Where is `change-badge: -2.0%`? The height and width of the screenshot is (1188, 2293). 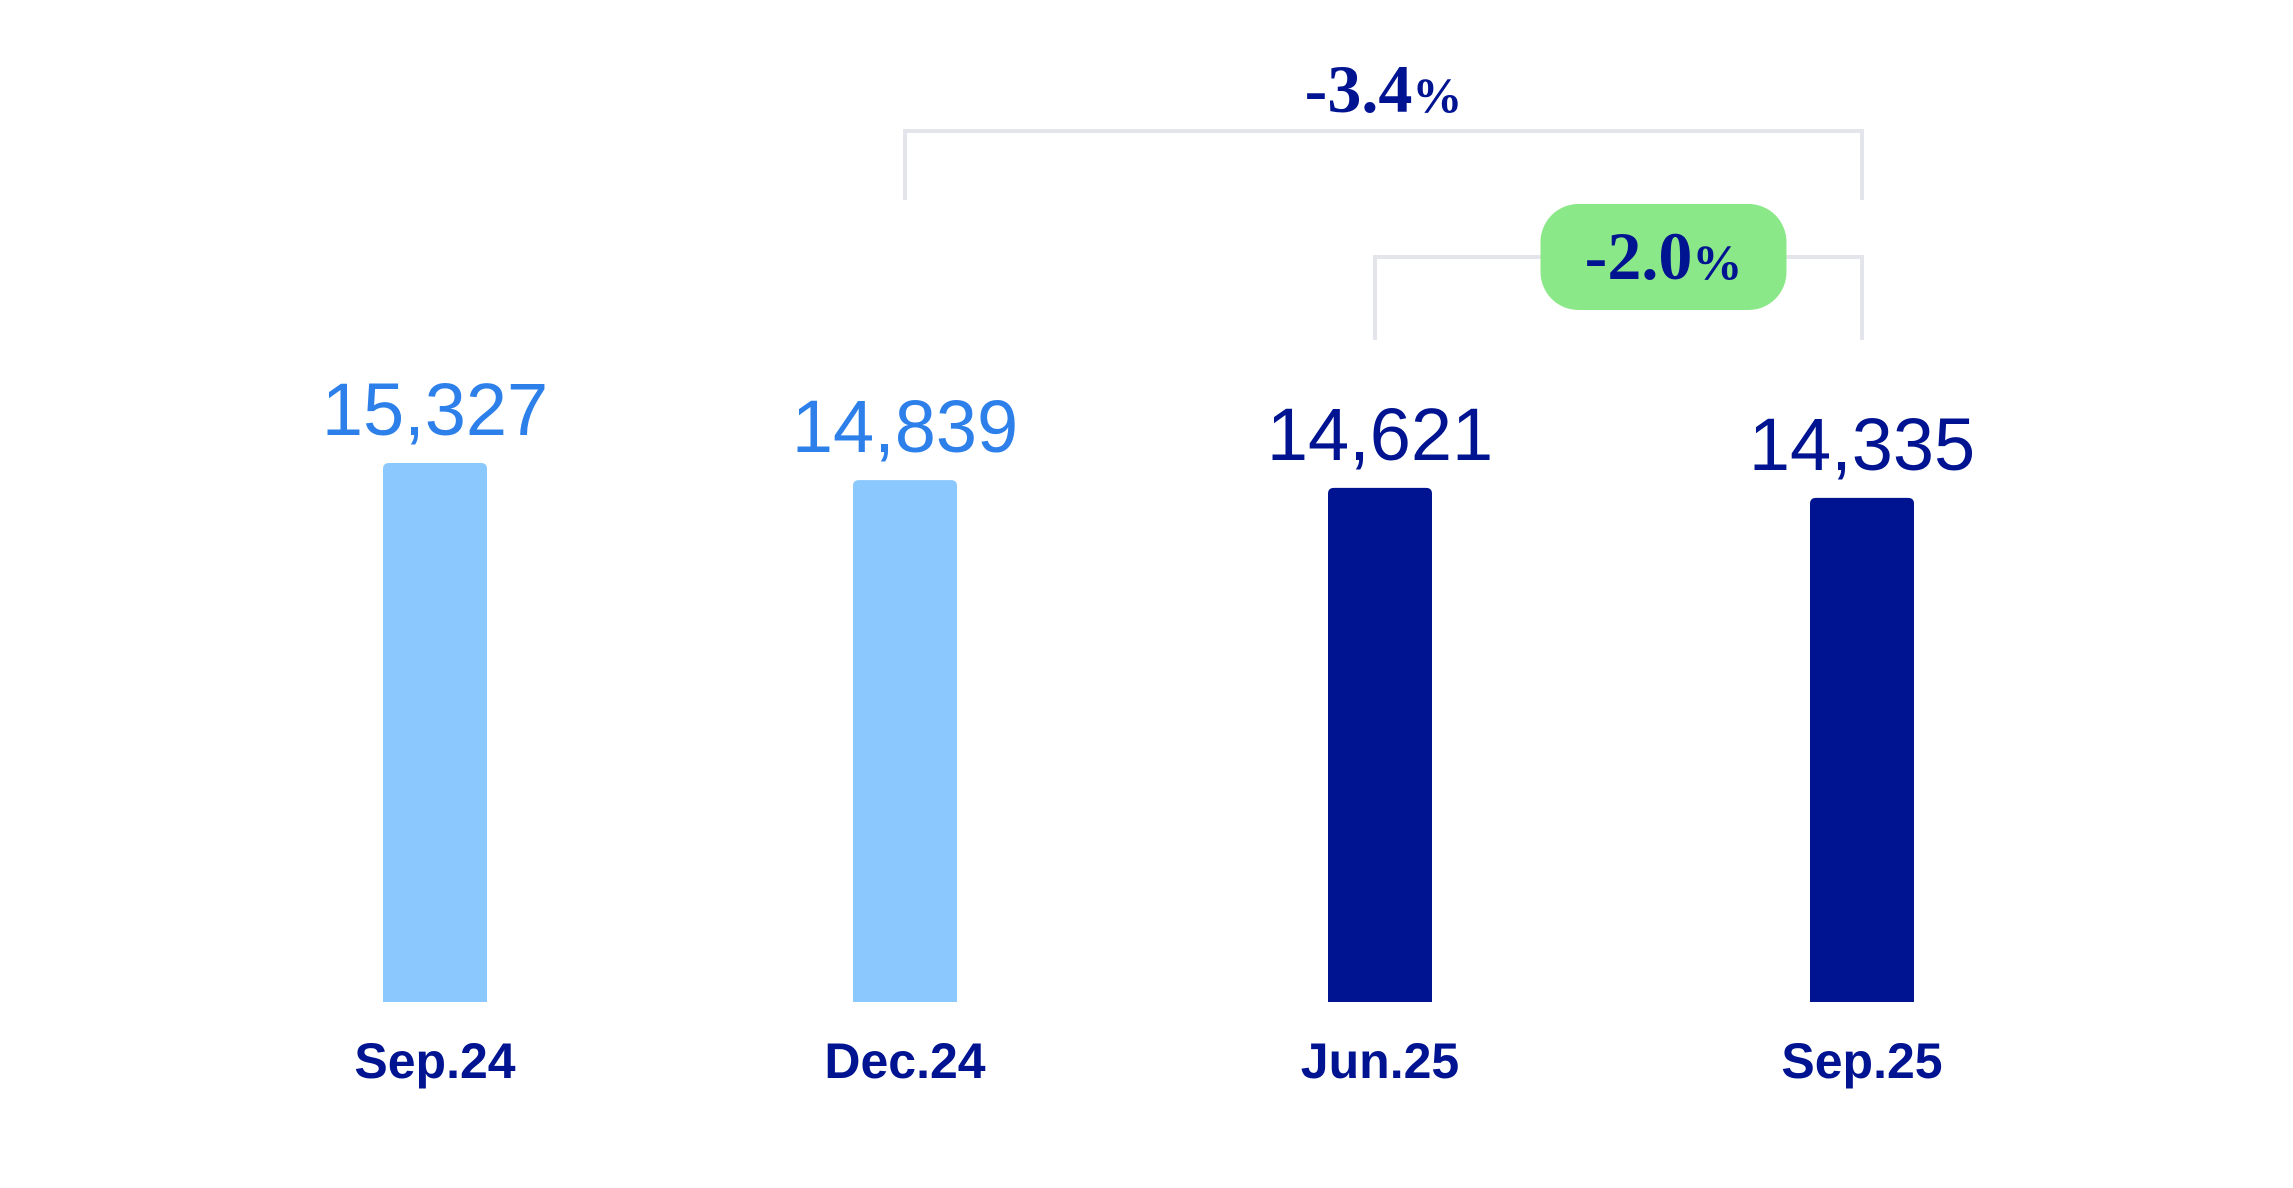
change-badge: -2.0% is located at coordinates (1663, 257).